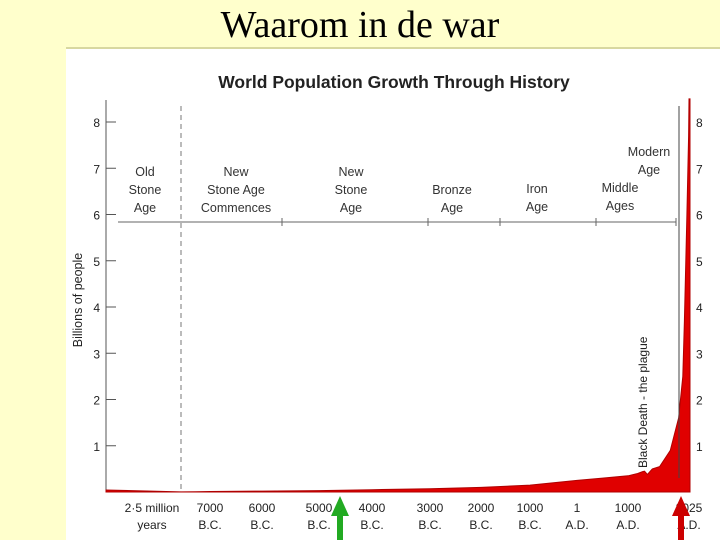 This screenshot has height=540, width=720. Describe the element at coordinates (643, 402) in the screenshot. I see `black-death-label: Black Death - the plague` at that location.